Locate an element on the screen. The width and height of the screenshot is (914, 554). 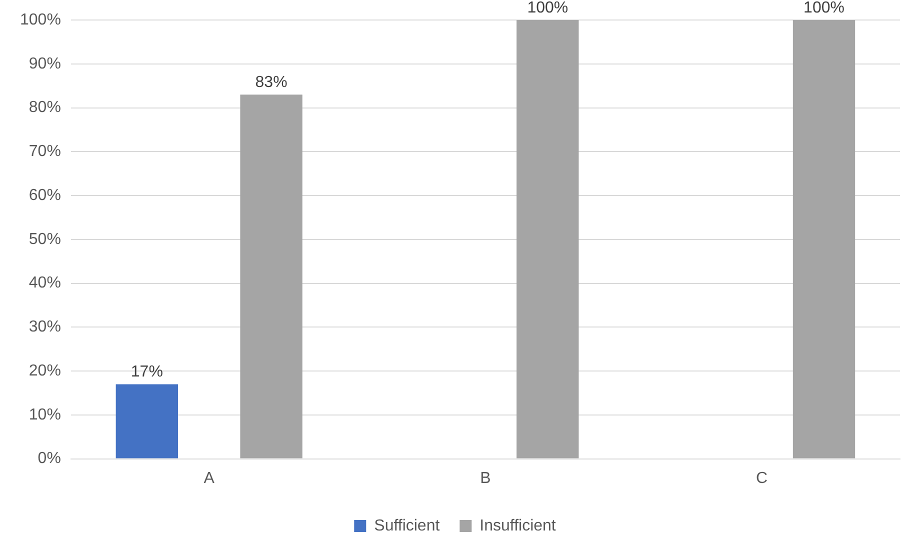
x-tick-label: C is located at coordinates (762, 478).